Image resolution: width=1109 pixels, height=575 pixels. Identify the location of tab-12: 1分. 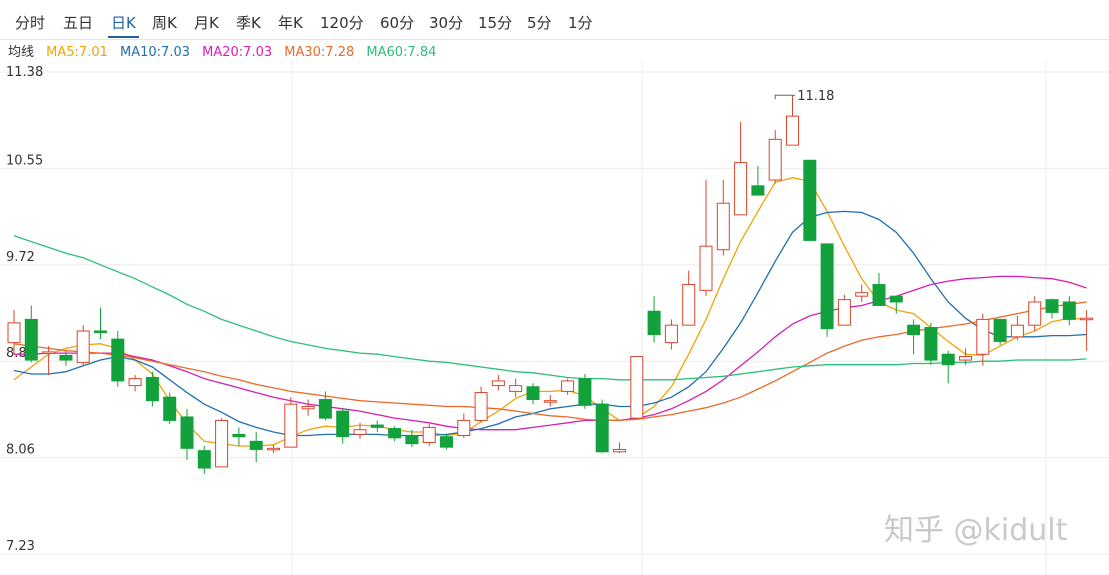
(580, 23).